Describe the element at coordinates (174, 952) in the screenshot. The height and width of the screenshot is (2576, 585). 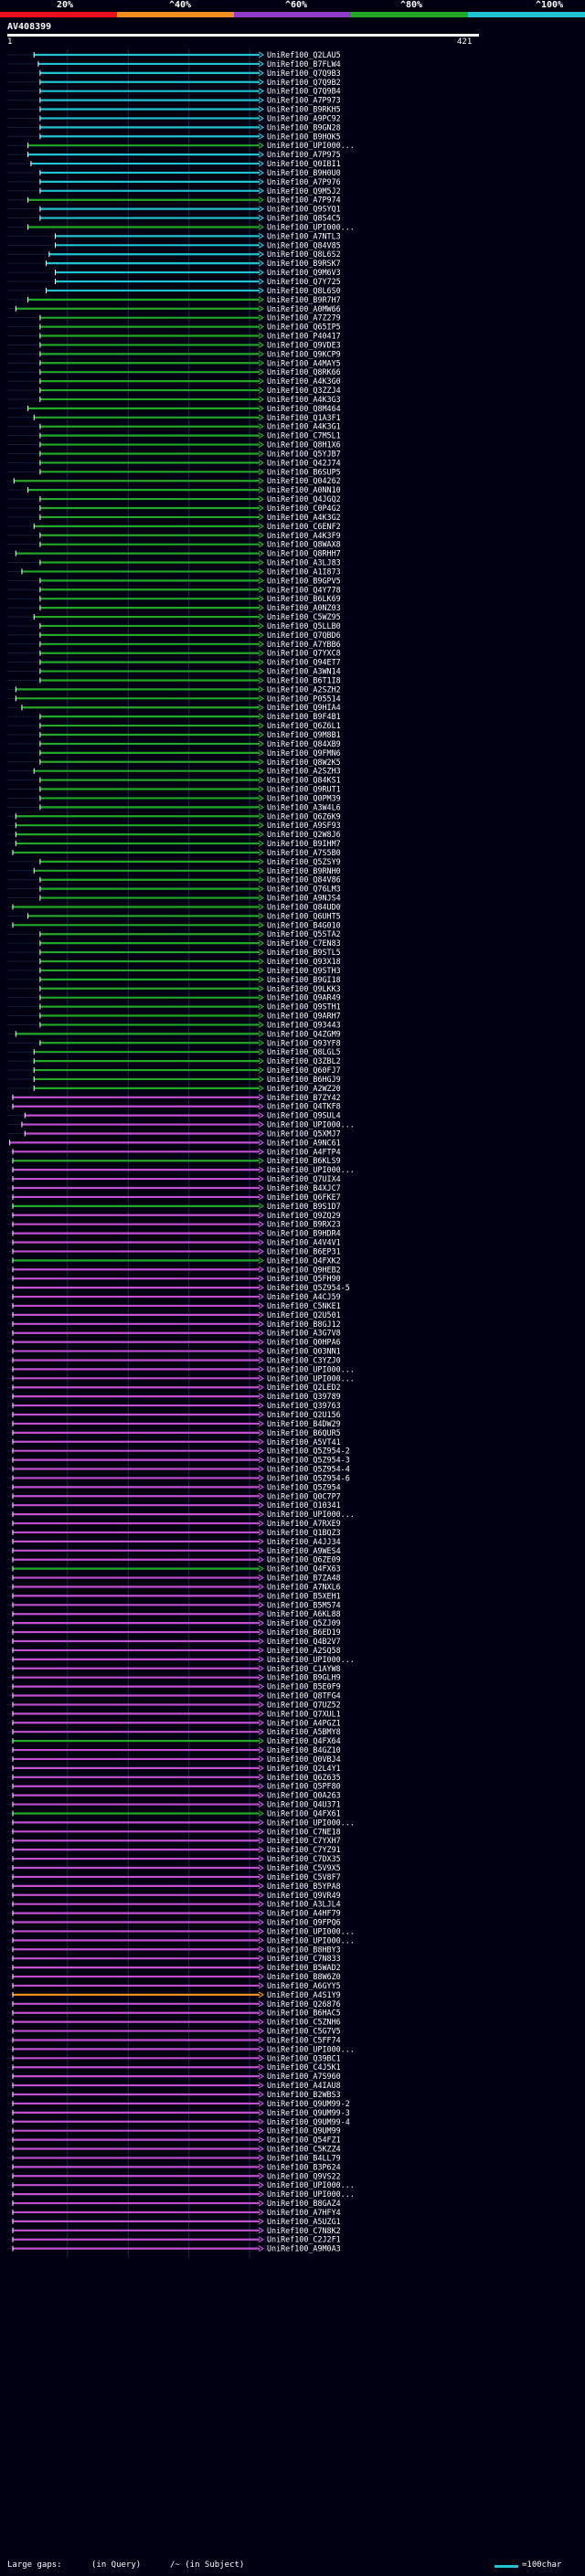
I see `hit-row: UniRef100_B9STL5` at that location.